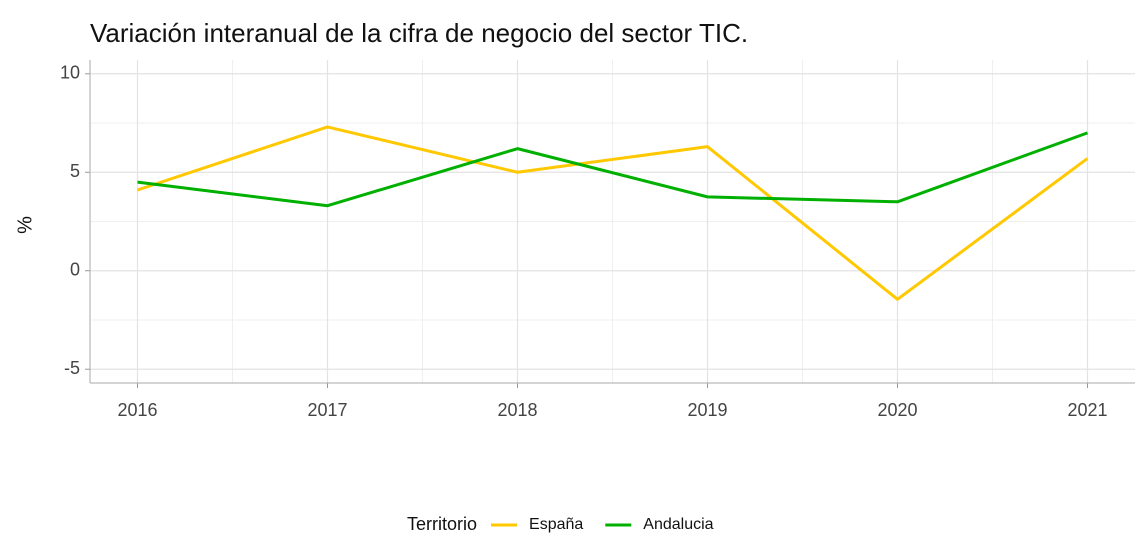  I want to click on legend: Territorio España Andalucia, so click(560, 524).